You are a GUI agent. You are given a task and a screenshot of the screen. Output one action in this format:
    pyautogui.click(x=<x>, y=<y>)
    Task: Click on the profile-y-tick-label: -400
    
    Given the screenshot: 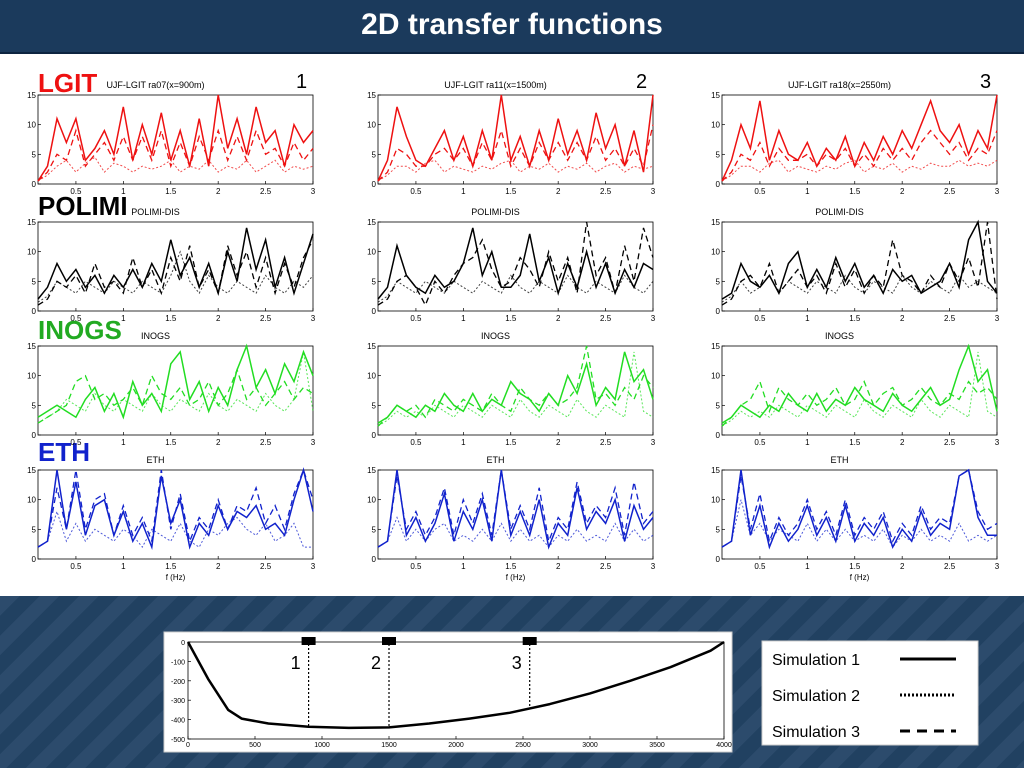 What is the action you would take?
    pyautogui.click(x=178, y=721)
    